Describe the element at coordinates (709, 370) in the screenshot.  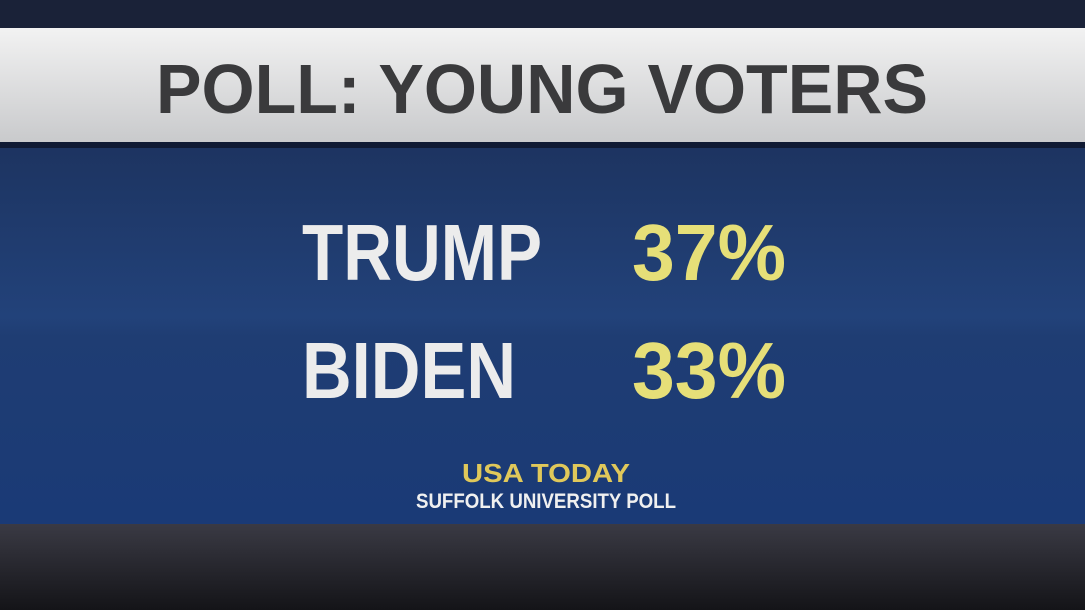
I see `candidate-percent: 33%` at that location.